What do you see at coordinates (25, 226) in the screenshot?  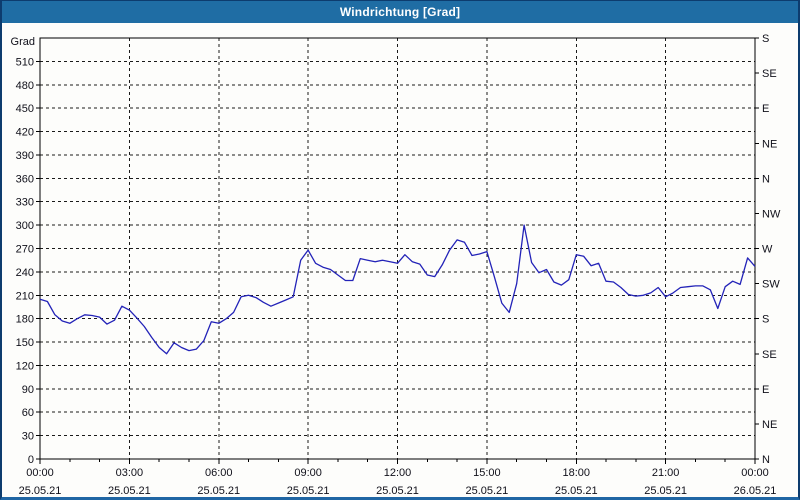 I see `svg-text: 300` at bounding box center [25, 226].